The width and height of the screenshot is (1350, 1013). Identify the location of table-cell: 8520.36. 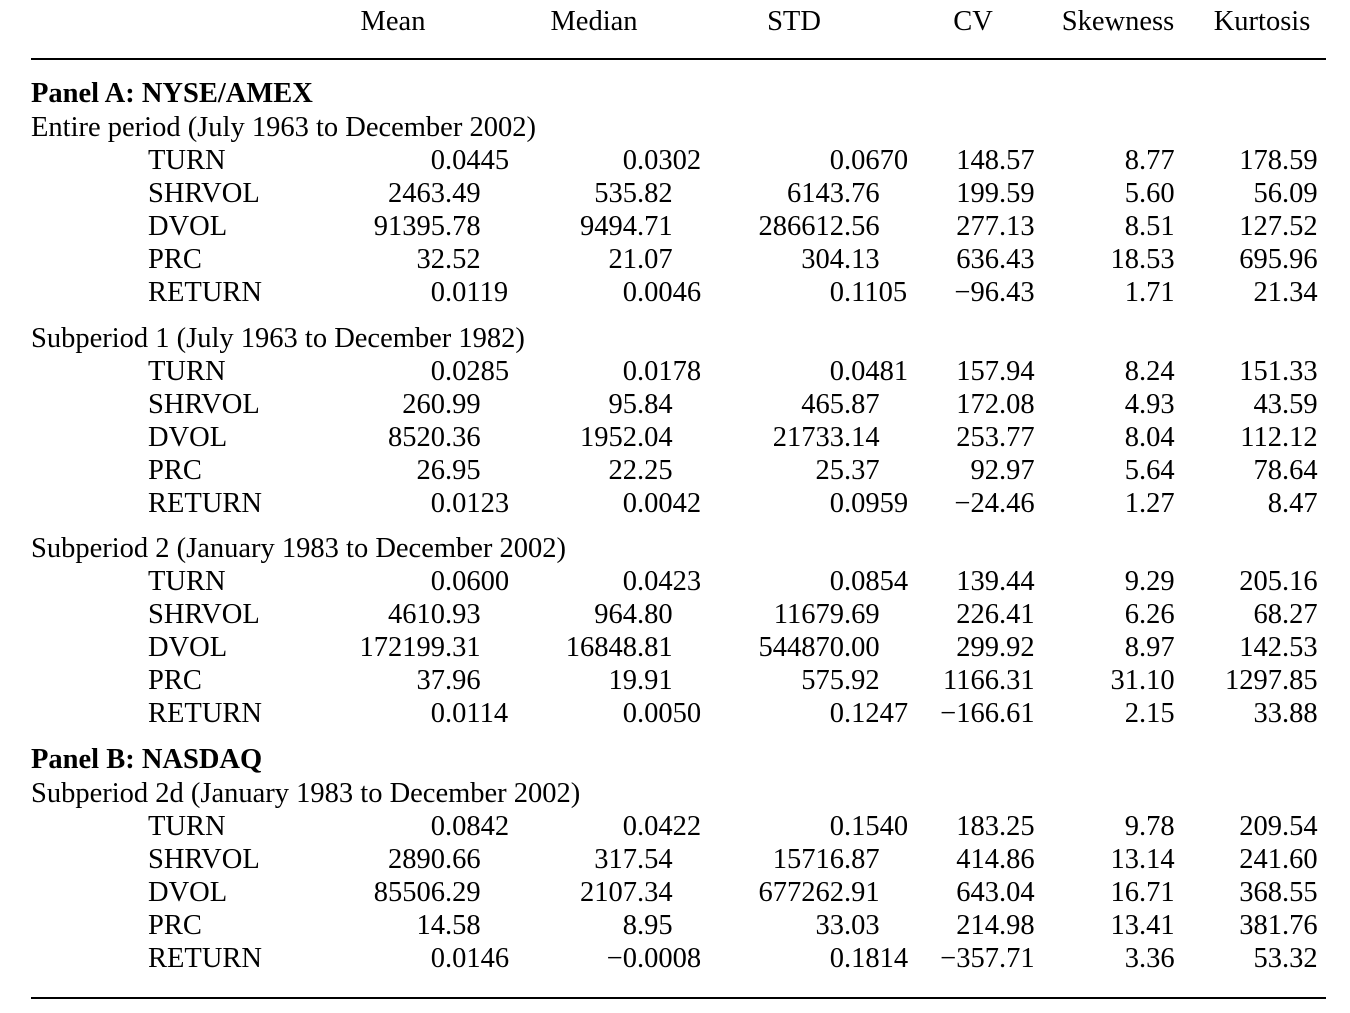
(434, 437).